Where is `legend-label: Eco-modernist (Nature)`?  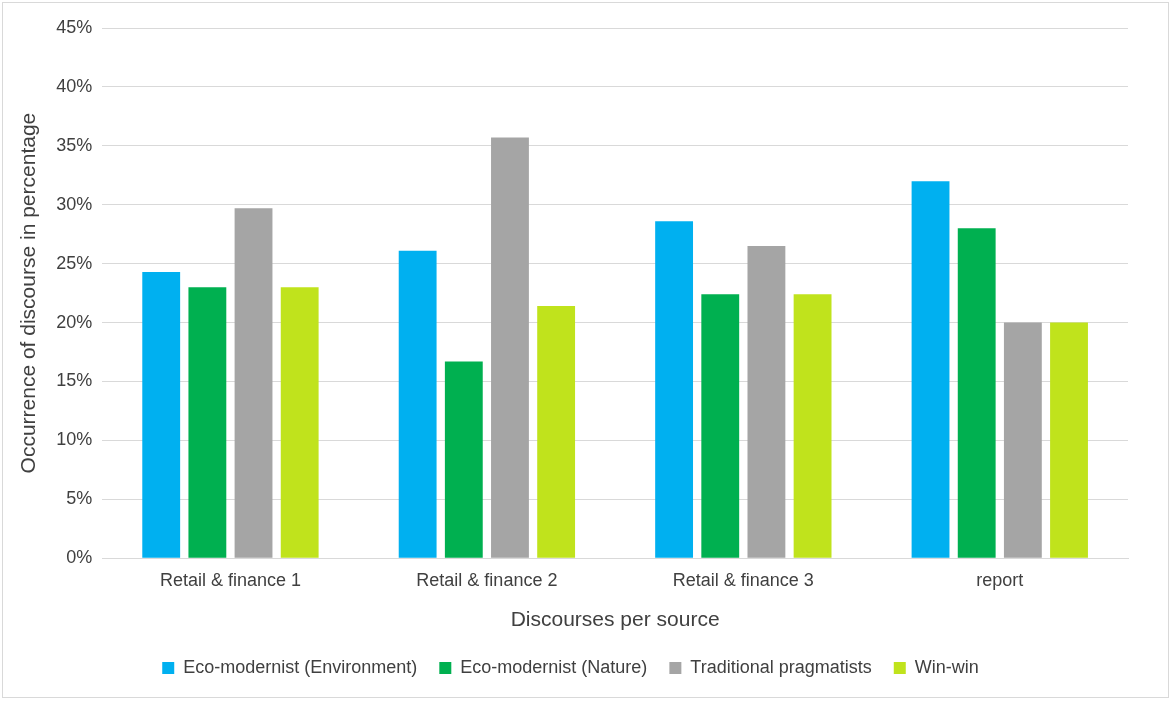
legend-label: Eco-modernist (Nature) is located at coordinates (554, 666).